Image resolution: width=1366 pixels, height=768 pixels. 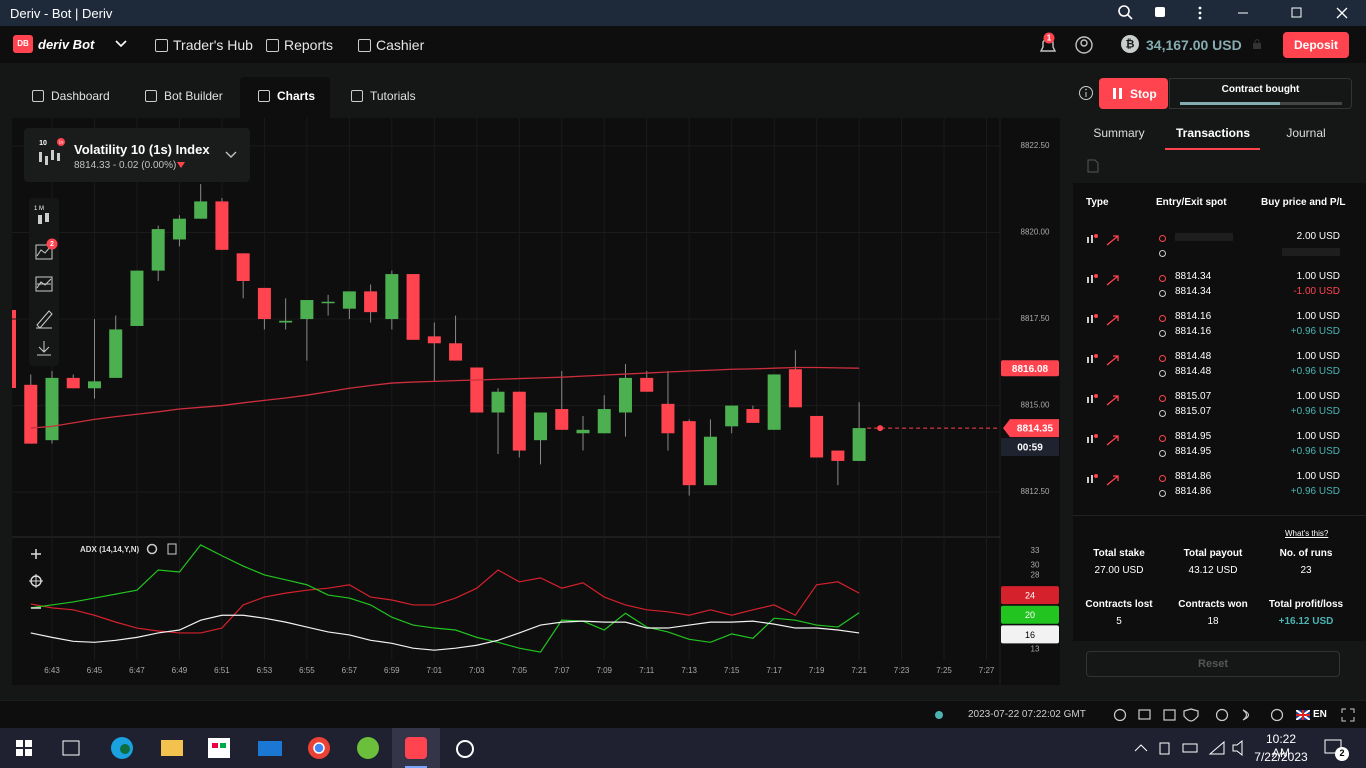 What do you see at coordinates (39, 209) in the screenshot?
I see `interval: 1 M` at bounding box center [39, 209].